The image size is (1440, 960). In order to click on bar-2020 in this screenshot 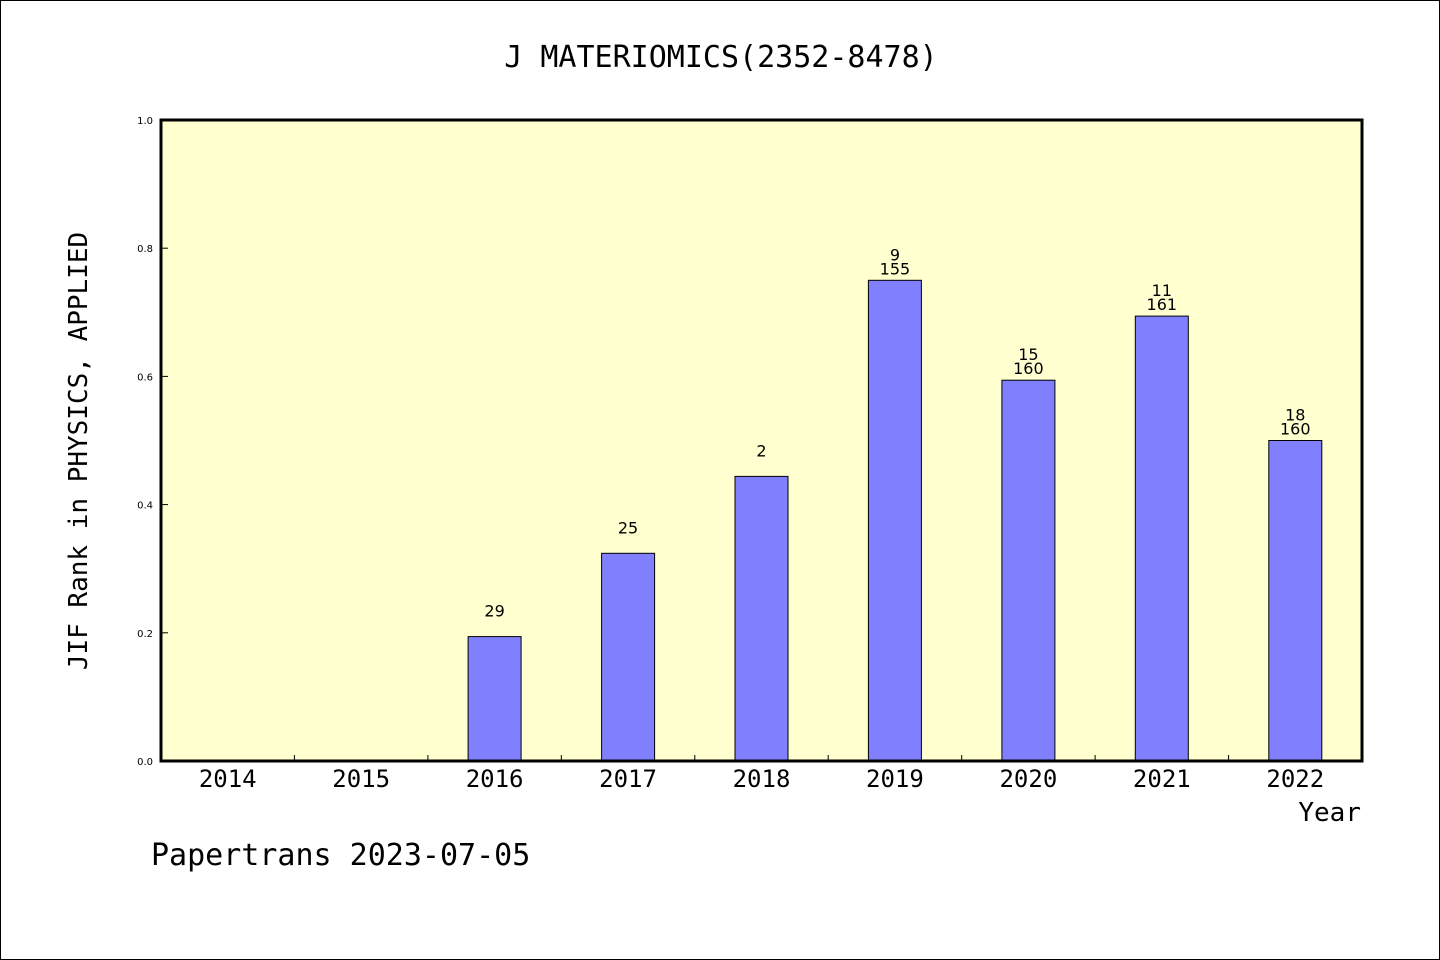, I will do `click(1028, 570)`.